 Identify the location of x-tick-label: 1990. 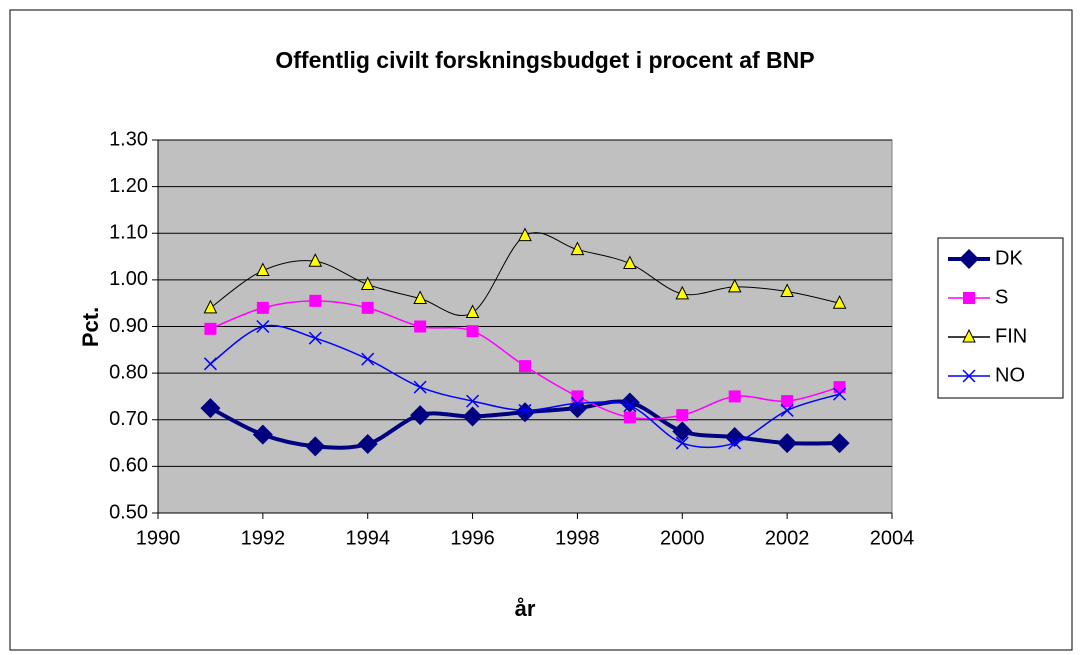
(158, 538).